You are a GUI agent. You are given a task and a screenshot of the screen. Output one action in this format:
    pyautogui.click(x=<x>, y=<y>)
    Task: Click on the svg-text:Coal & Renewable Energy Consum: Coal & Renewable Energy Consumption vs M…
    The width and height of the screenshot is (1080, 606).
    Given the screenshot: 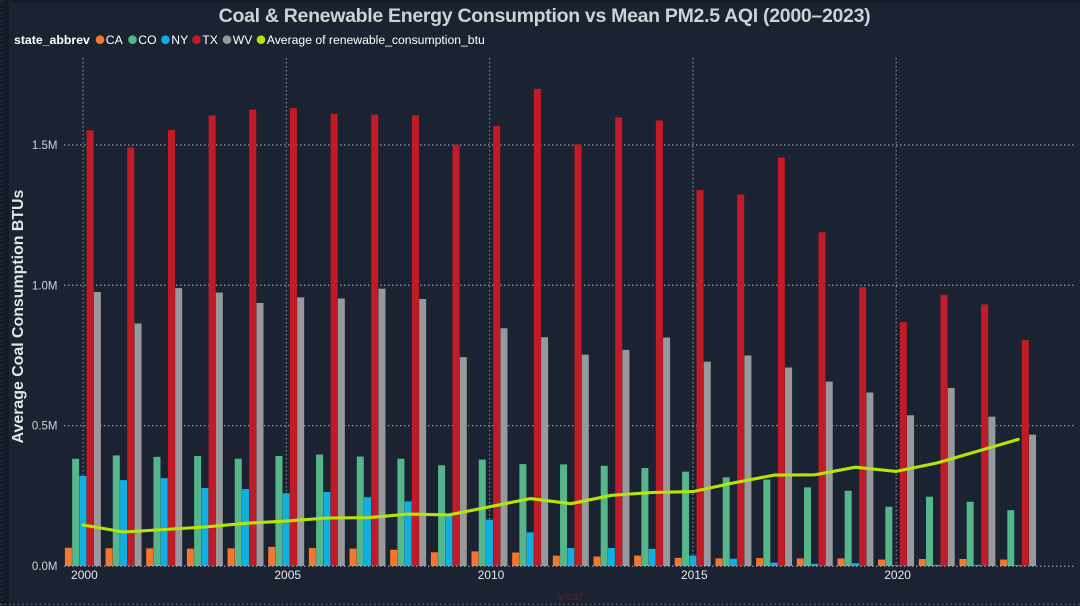 What is the action you would take?
    pyautogui.click(x=545, y=16)
    